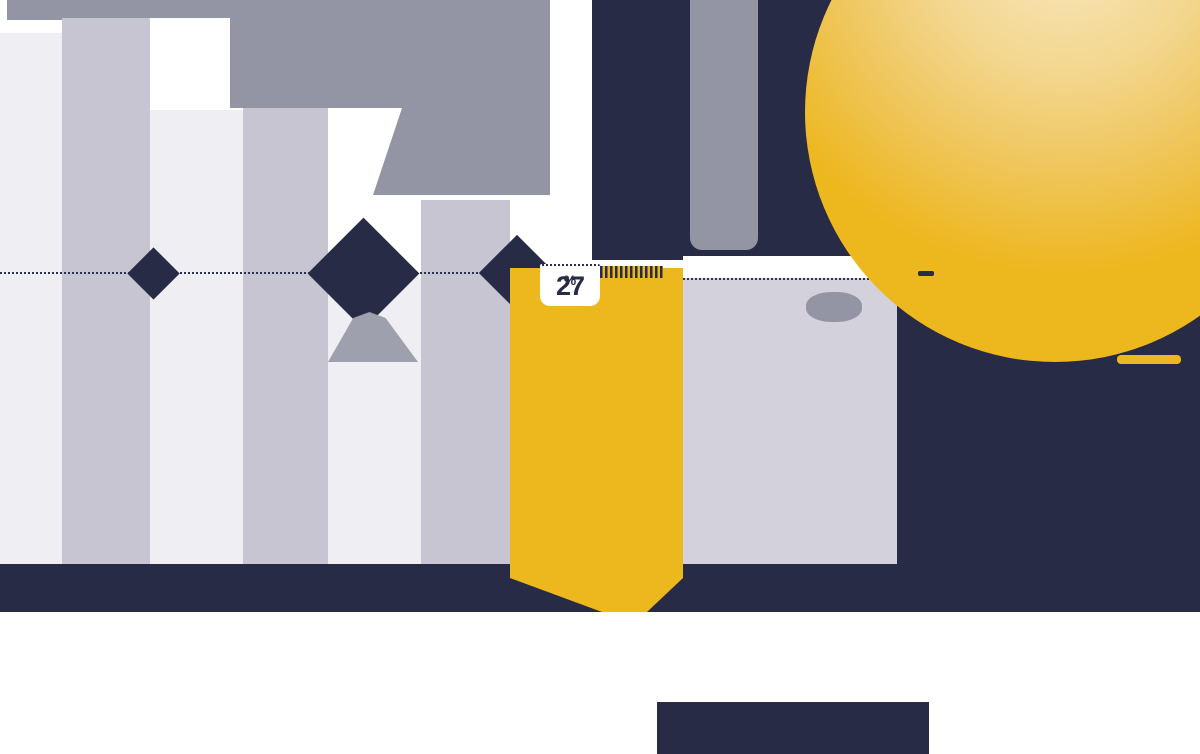 This screenshot has height=754, width=1200. I want to click on baseline-dash-on-circle, so click(926, 273).